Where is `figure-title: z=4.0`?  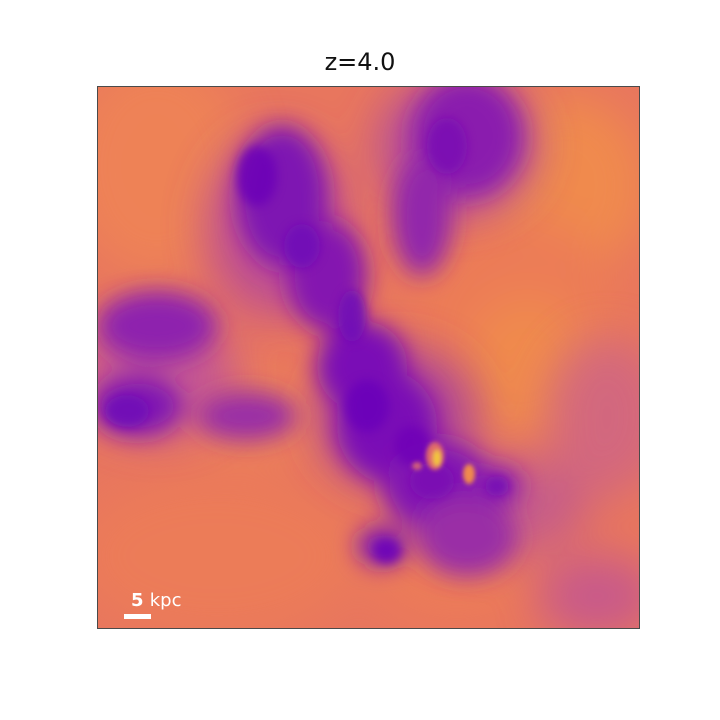 figure-title: z=4.0 is located at coordinates (360, 62).